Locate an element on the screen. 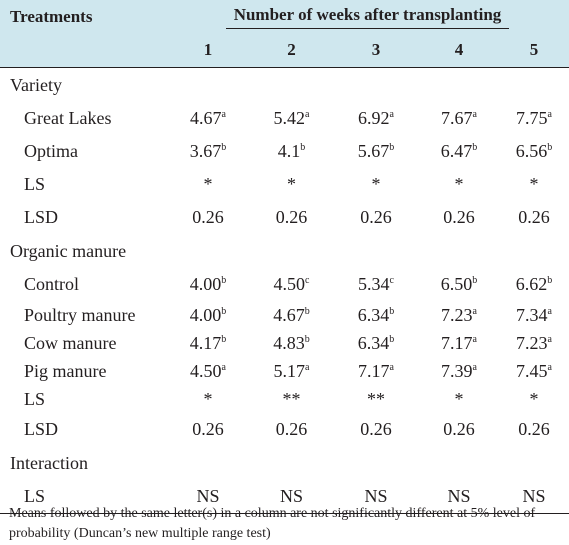 This screenshot has height=545, width=569. row-label: Cow manure is located at coordinates (70, 342).